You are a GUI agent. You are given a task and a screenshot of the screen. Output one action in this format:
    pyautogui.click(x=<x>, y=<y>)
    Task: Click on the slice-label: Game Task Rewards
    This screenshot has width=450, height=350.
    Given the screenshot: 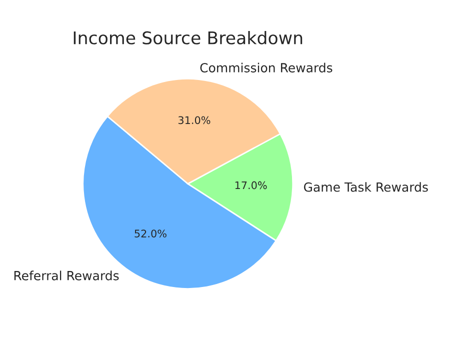 What is the action you would take?
    pyautogui.click(x=366, y=187)
    